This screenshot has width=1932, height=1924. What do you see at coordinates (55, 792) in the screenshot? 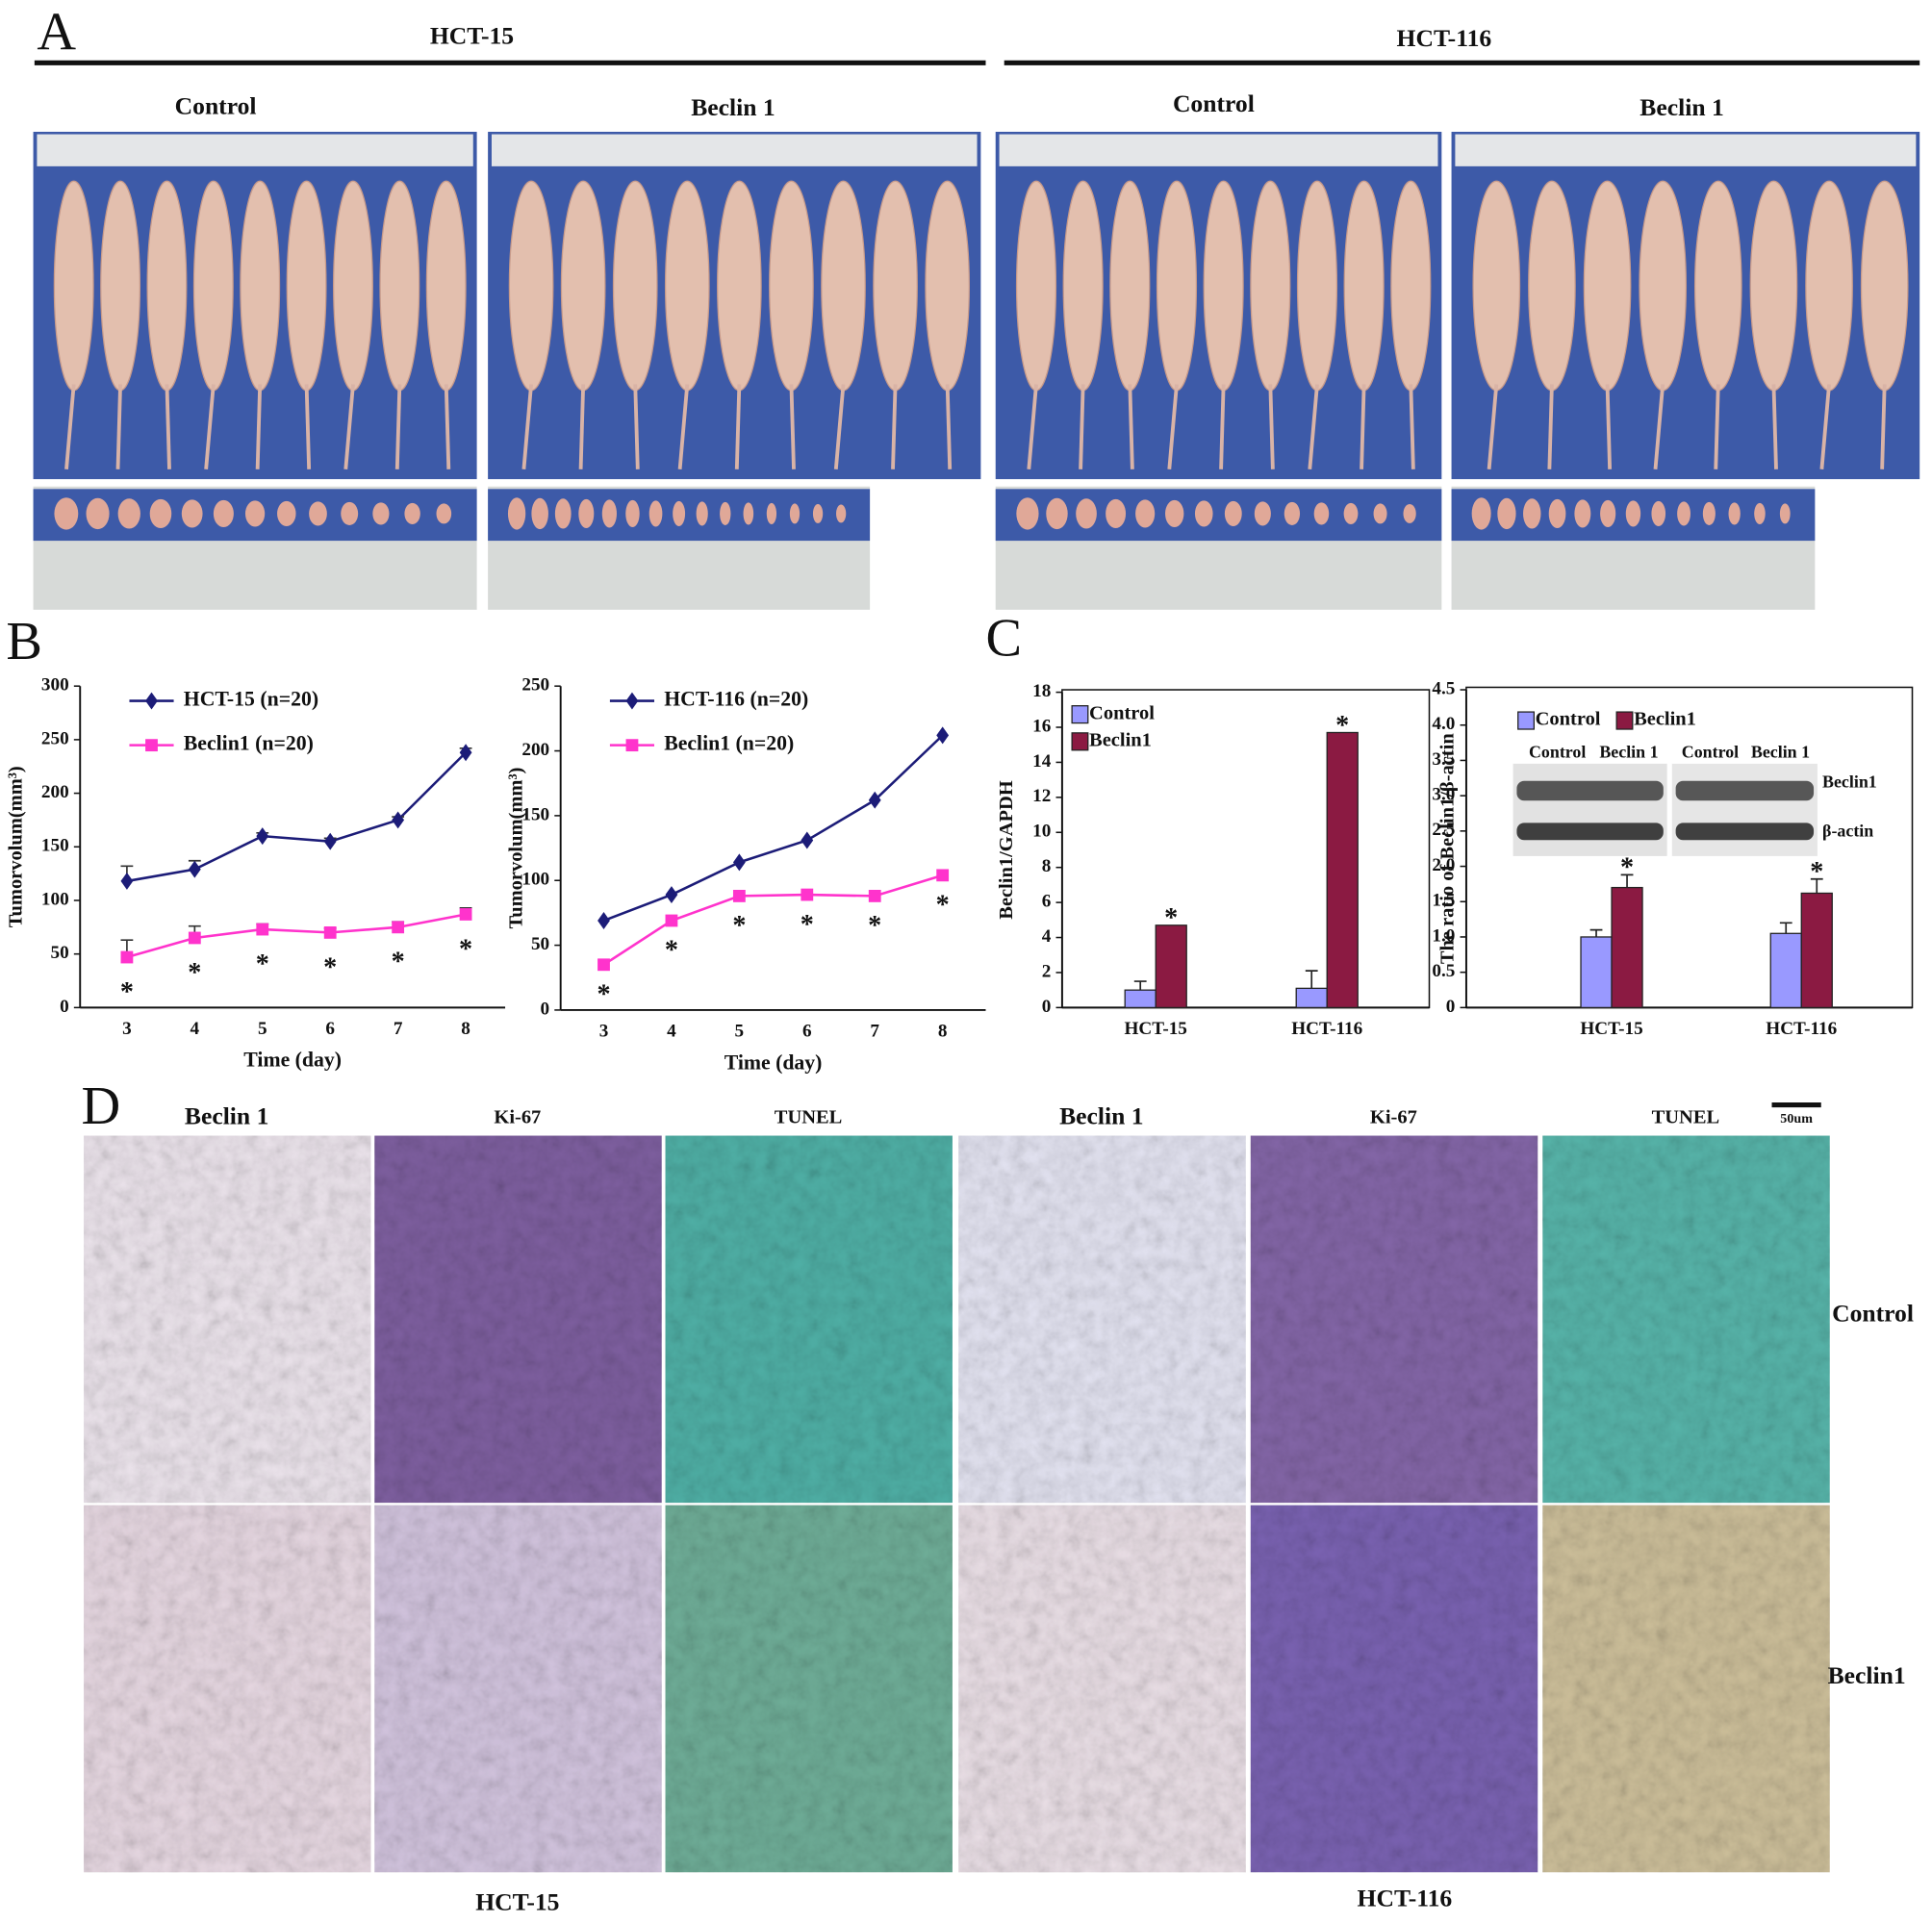
I see `y-tick-label: 200` at bounding box center [55, 792].